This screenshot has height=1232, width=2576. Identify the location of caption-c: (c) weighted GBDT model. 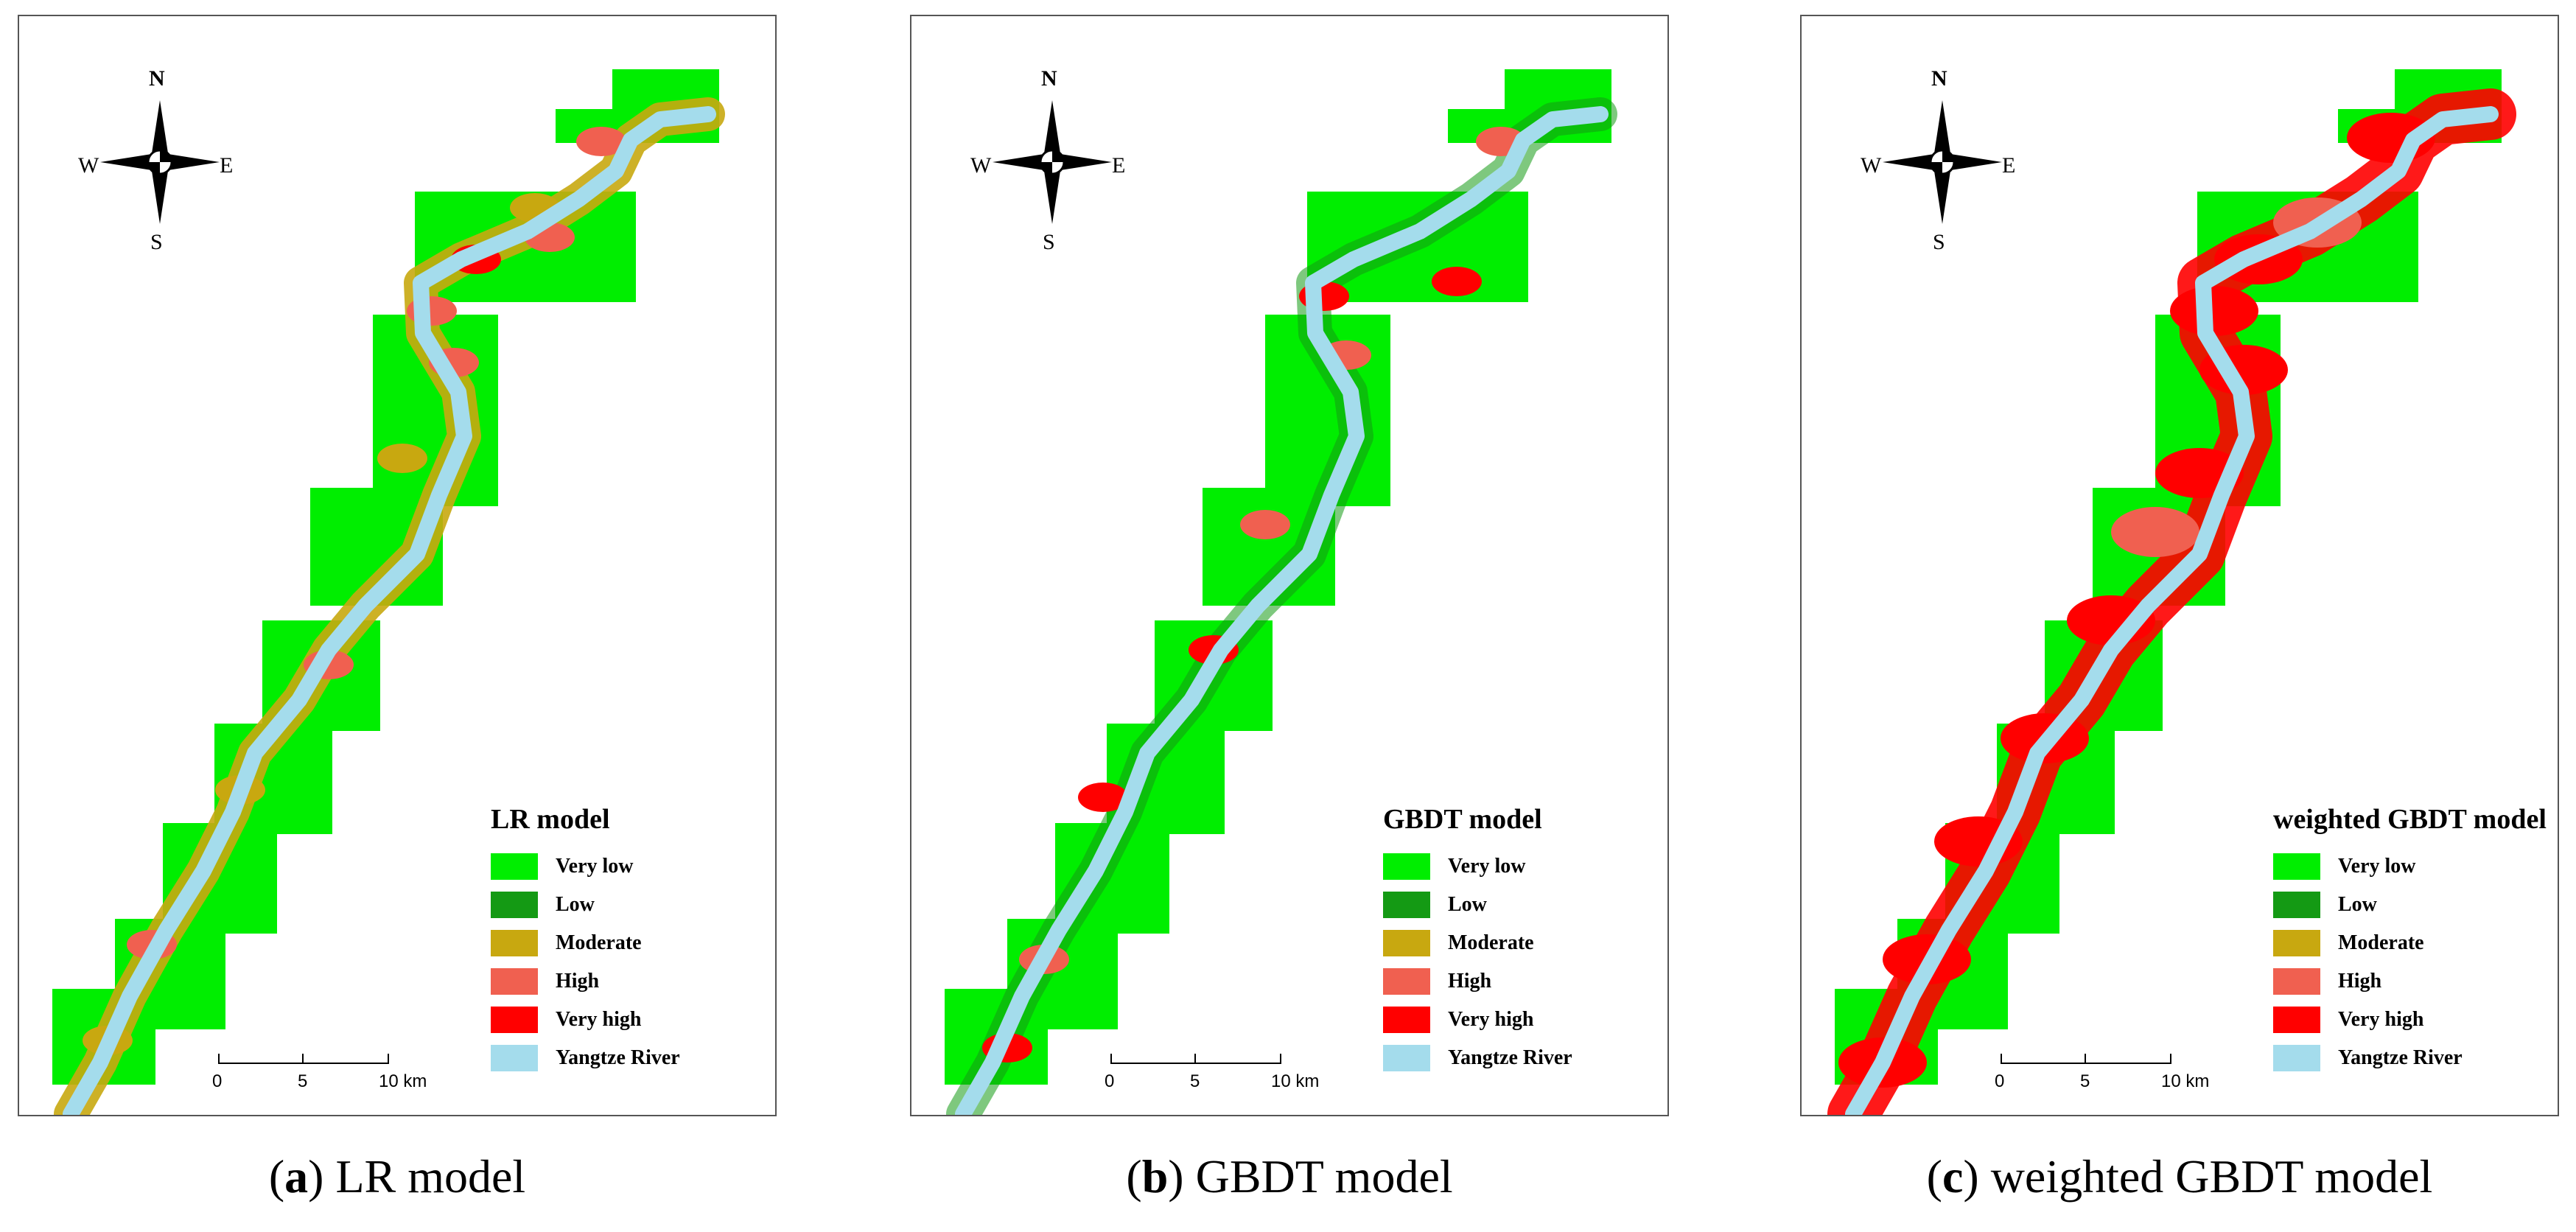
(2179, 1176).